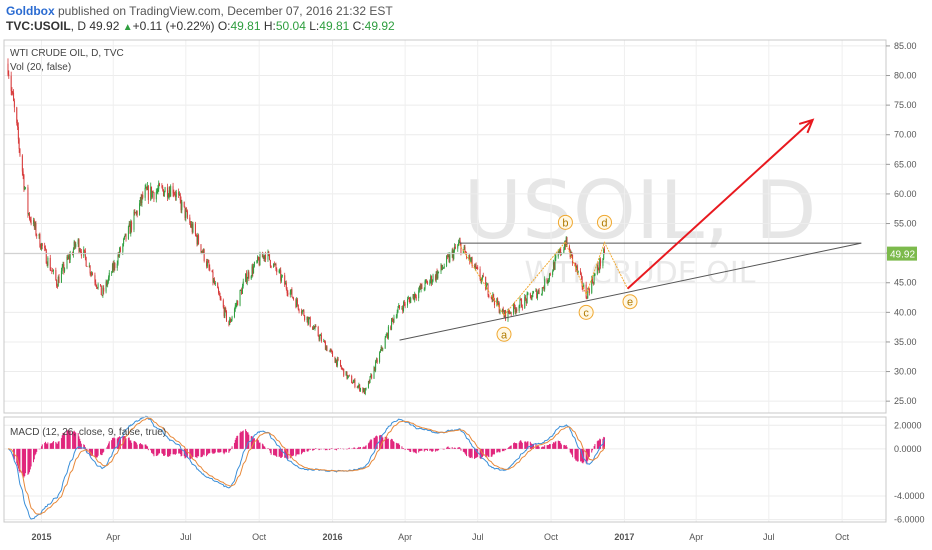 Image resolution: width=932 pixels, height=550 pixels. I want to click on author-link: Goldbox, so click(30, 11).